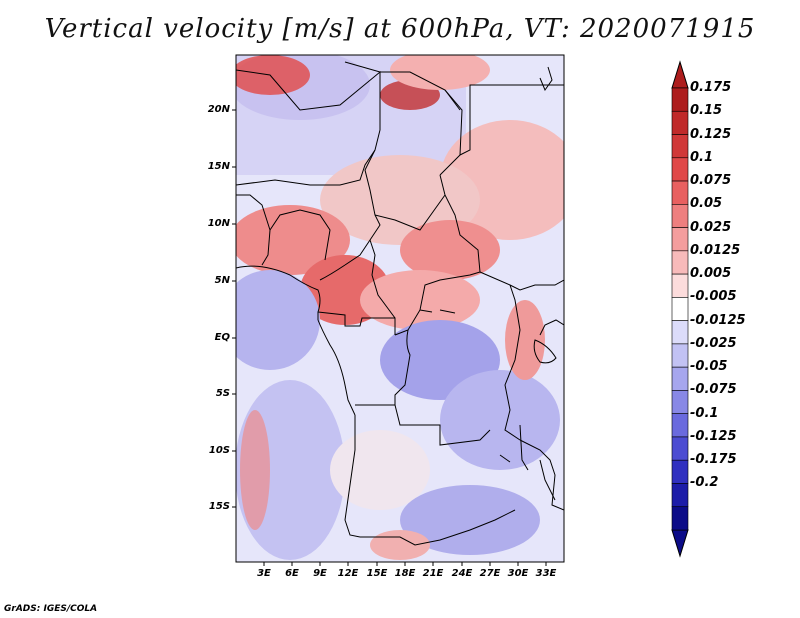 The height and width of the screenshot is (618, 800). What do you see at coordinates (718, 320) in the screenshot?
I see `colorbar-label: -0.0125` at bounding box center [718, 320].